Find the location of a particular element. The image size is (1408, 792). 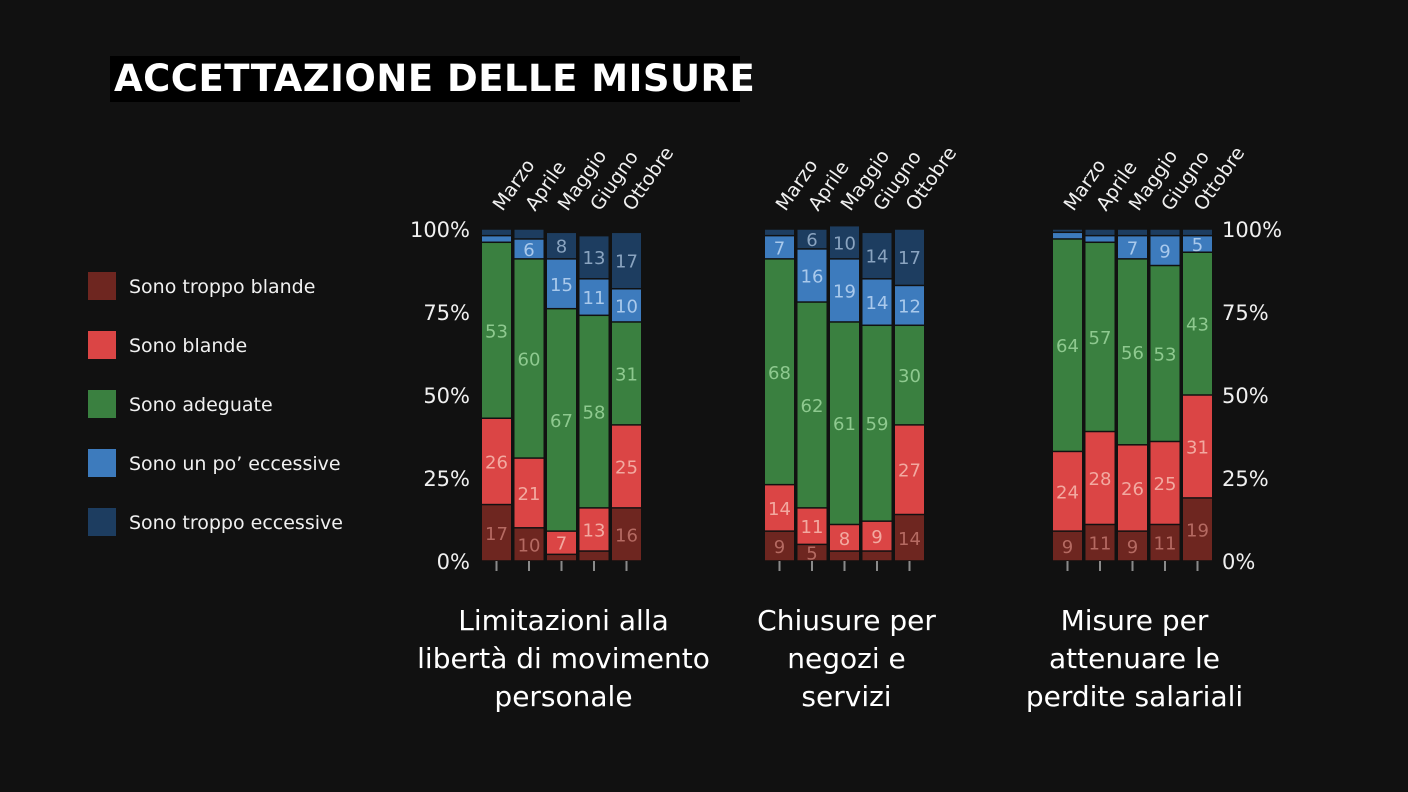

legend-swatch-troppo-blande is located at coordinates (102, 286).